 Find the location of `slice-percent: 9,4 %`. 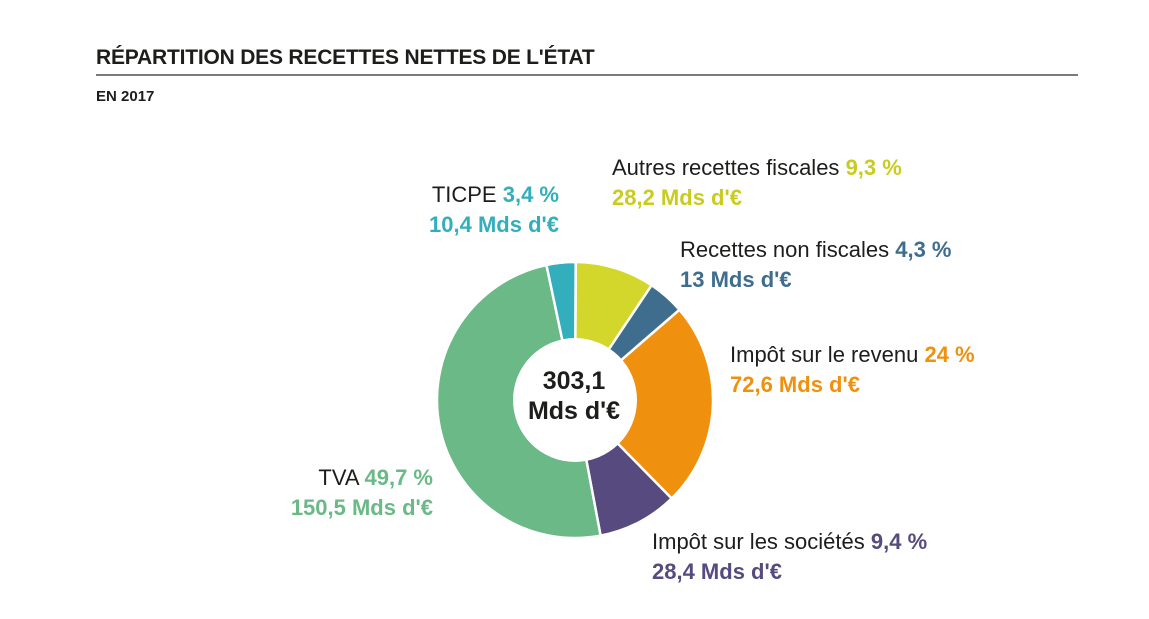

slice-percent: 9,4 % is located at coordinates (899, 541).